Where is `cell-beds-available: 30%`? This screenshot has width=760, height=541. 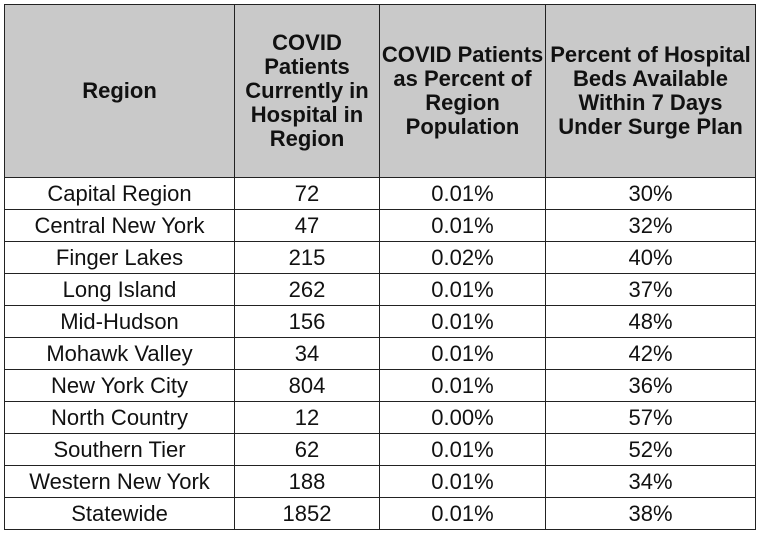 cell-beds-available: 30% is located at coordinates (650, 193).